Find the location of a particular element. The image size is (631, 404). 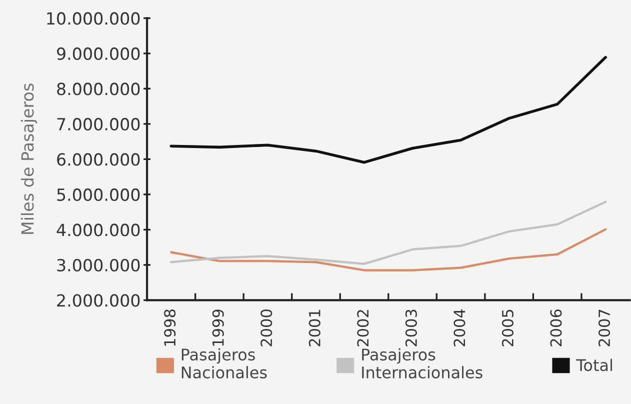

y-axis-title: Miles de Pasajeros is located at coordinates (29, 159).